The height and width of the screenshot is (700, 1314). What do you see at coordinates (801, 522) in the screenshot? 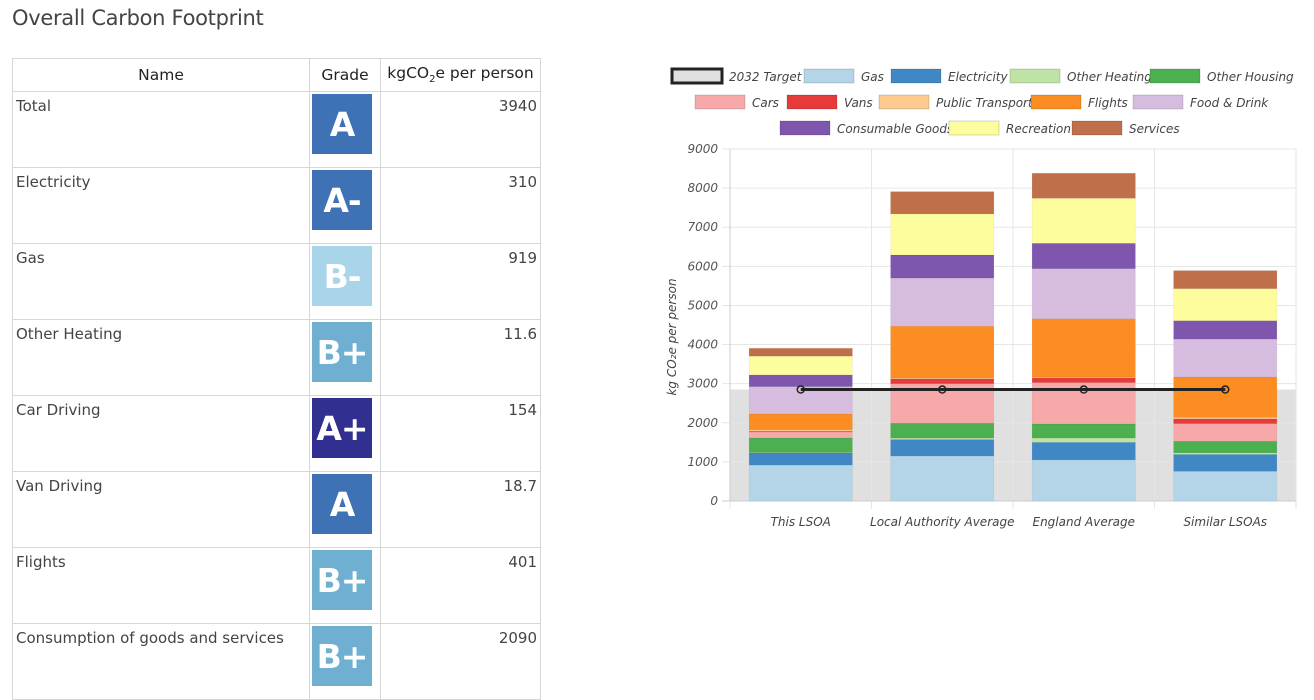
I see `x-tick-label: This LSOA` at bounding box center [801, 522].